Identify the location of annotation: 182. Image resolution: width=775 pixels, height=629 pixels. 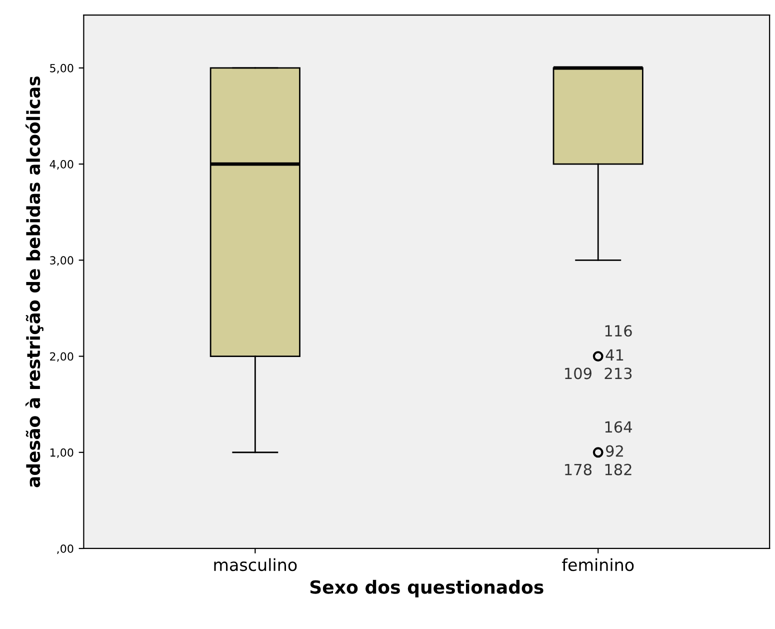
(618, 470).